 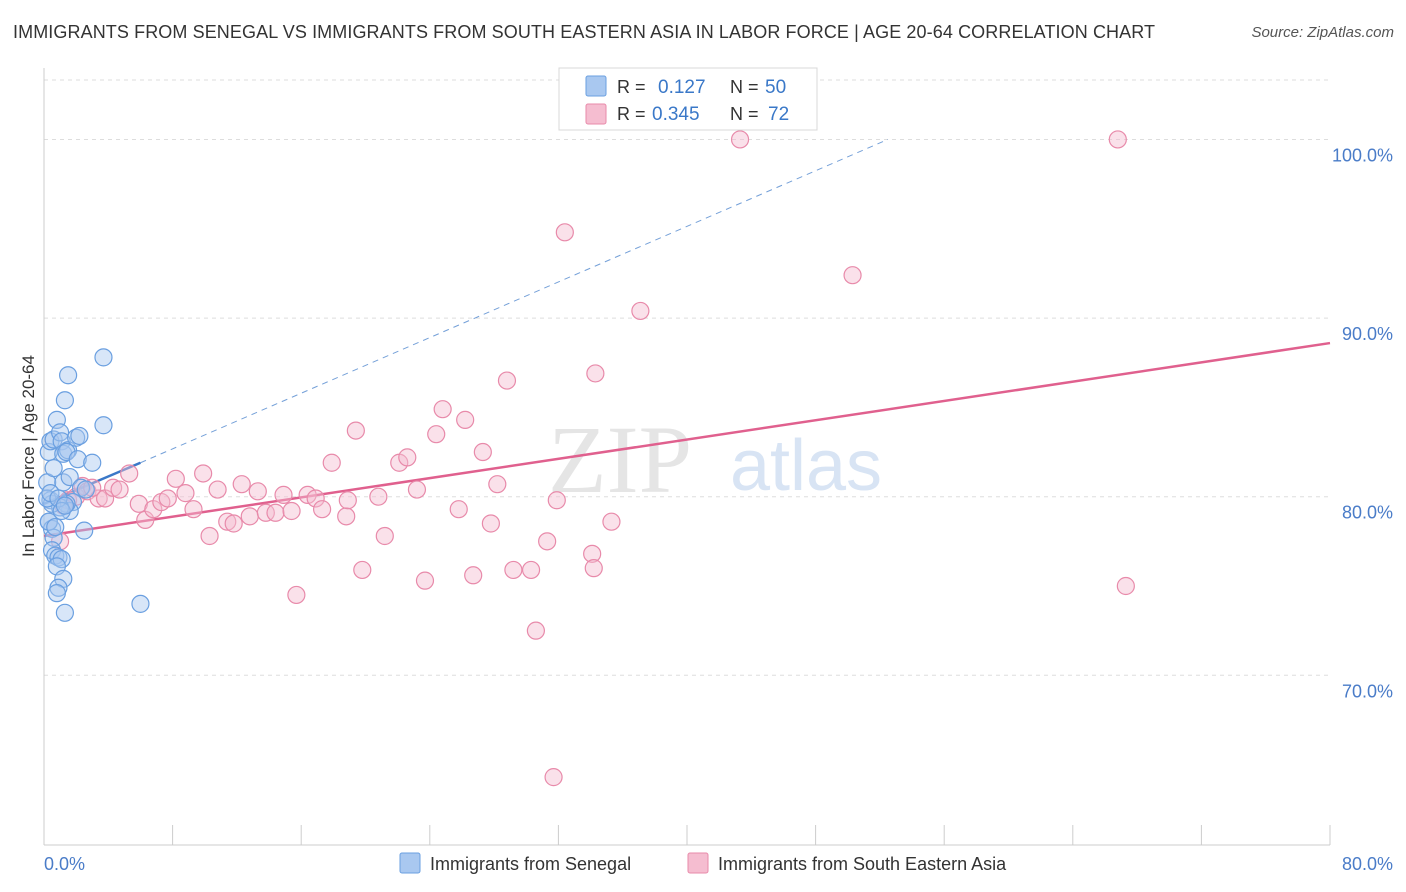 I want to click on stats-legend: R = 0.127 N = 50 R = 0.345 N = 72, so click(x=688, y=99).